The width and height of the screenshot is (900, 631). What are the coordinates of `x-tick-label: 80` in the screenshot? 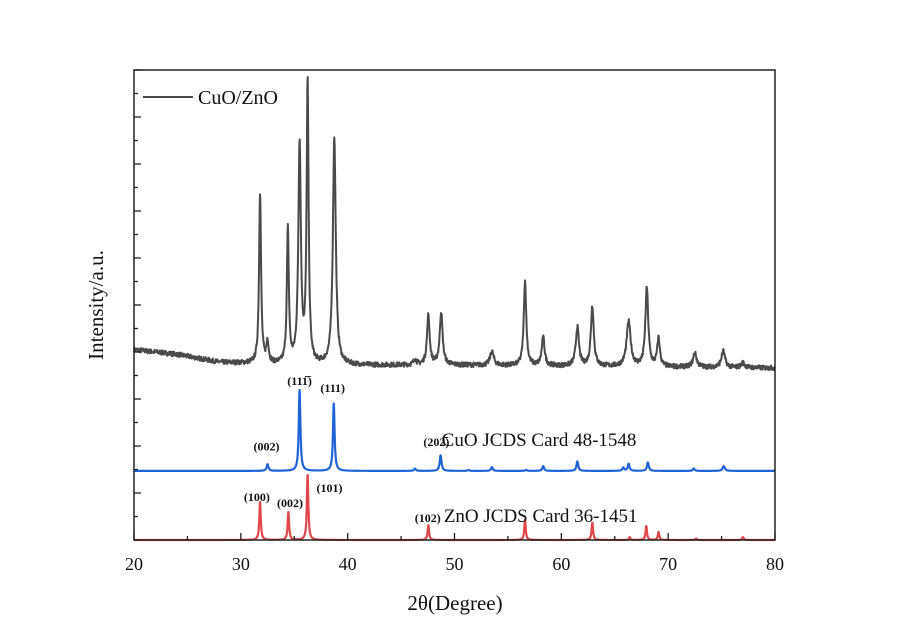 It's located at (775, 564).